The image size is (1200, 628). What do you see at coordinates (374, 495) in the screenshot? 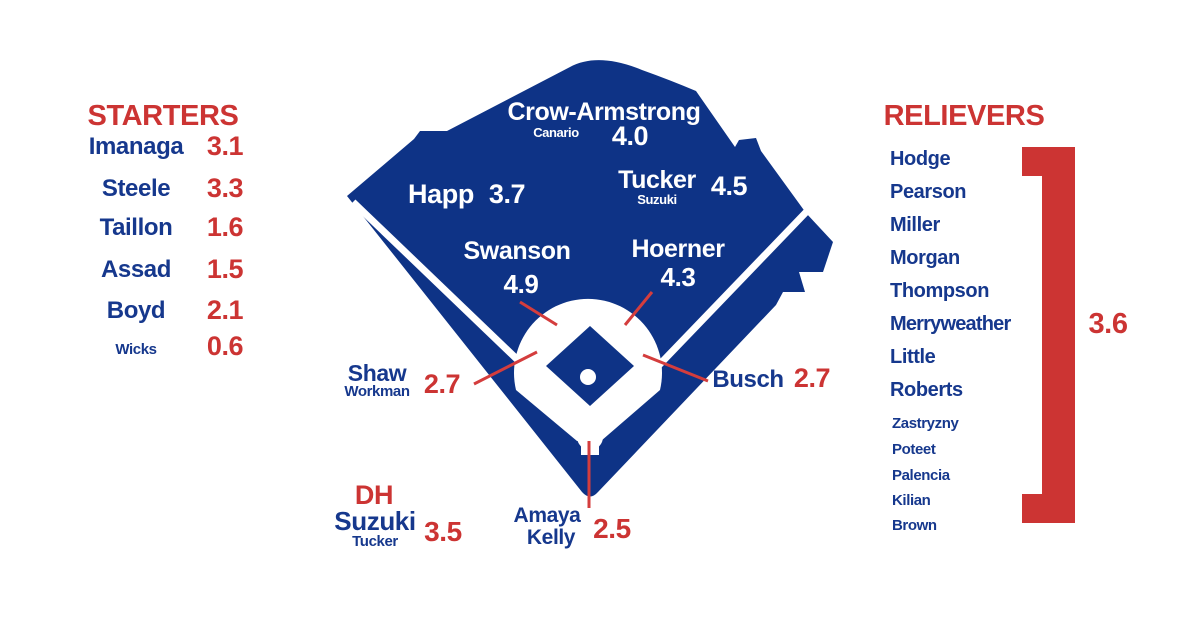
I see `dh-label: DH` at bounding box center [374, 495].